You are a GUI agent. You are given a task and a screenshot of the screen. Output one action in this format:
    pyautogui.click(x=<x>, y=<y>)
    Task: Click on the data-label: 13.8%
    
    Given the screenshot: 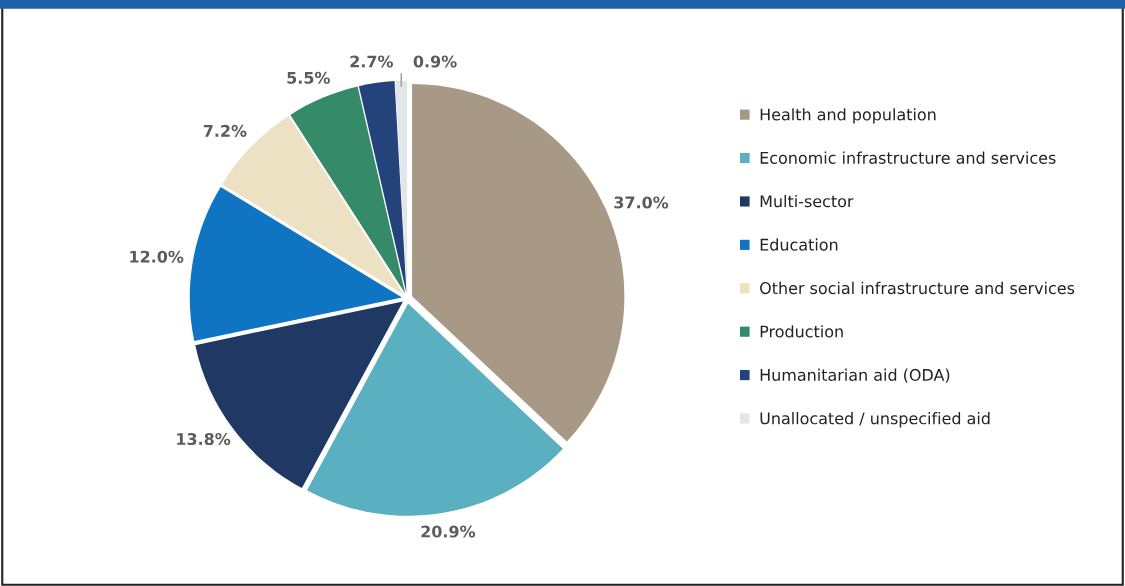 What is the action you would take?
    pyautogui.click(x=204, y=439)
    